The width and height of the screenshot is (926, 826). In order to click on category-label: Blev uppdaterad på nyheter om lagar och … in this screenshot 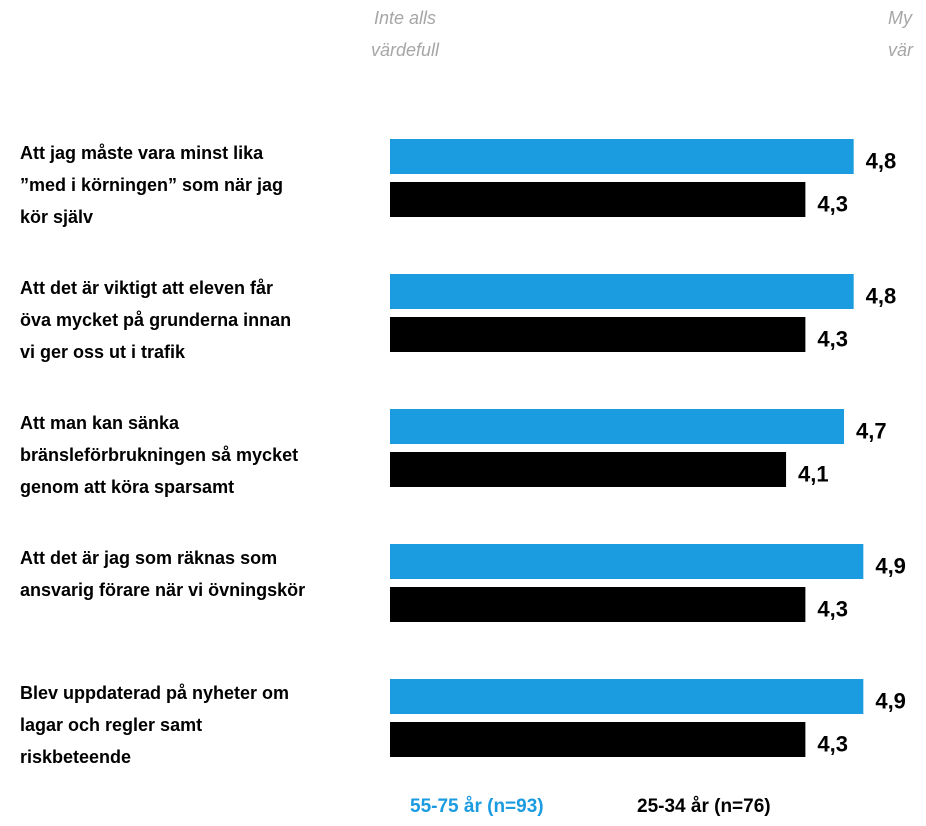, I will do `click(155, 725)`.